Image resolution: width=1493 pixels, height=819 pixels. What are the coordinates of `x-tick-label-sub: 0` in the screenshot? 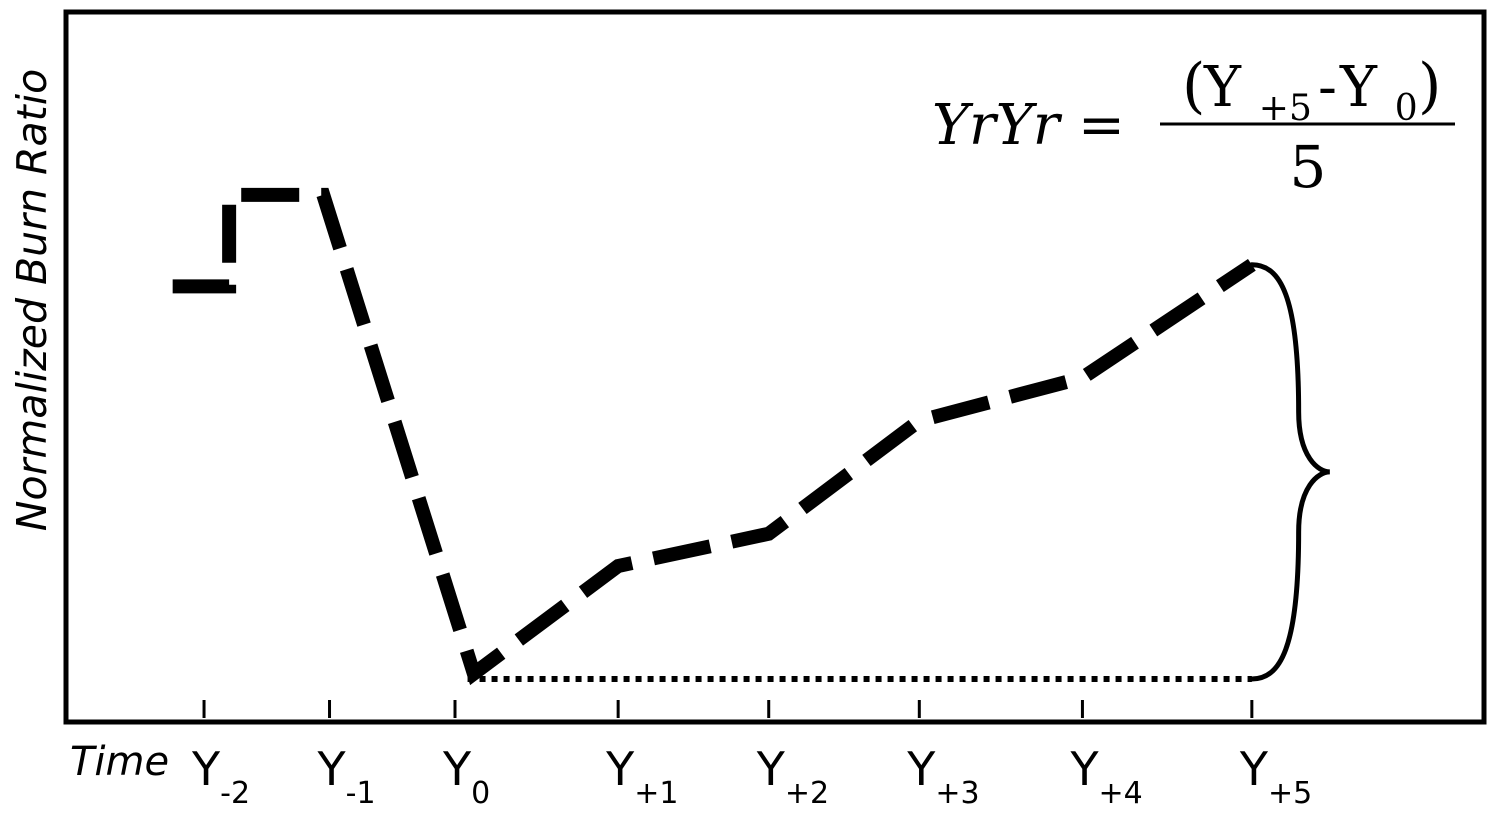 It's located at (480, 793).